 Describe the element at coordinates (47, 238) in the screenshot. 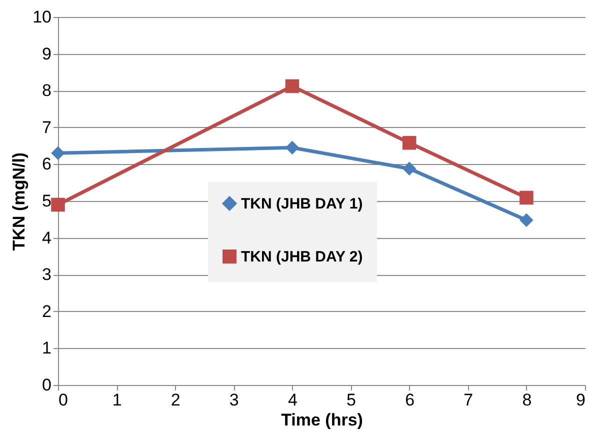

I see `y-tick-label: 4` at that location.